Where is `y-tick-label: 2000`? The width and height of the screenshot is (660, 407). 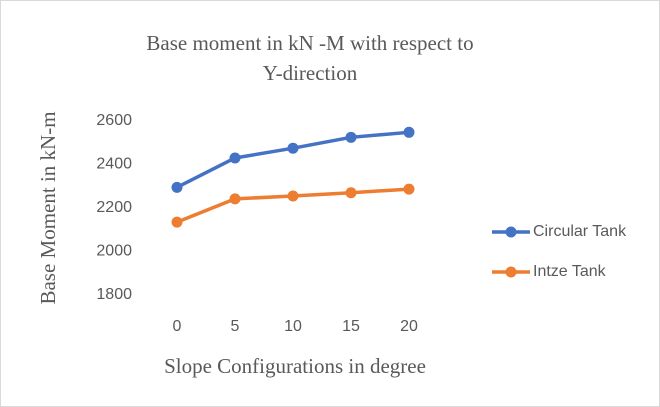 y-tick-label: 2000 is located at coordinates (114, 251).